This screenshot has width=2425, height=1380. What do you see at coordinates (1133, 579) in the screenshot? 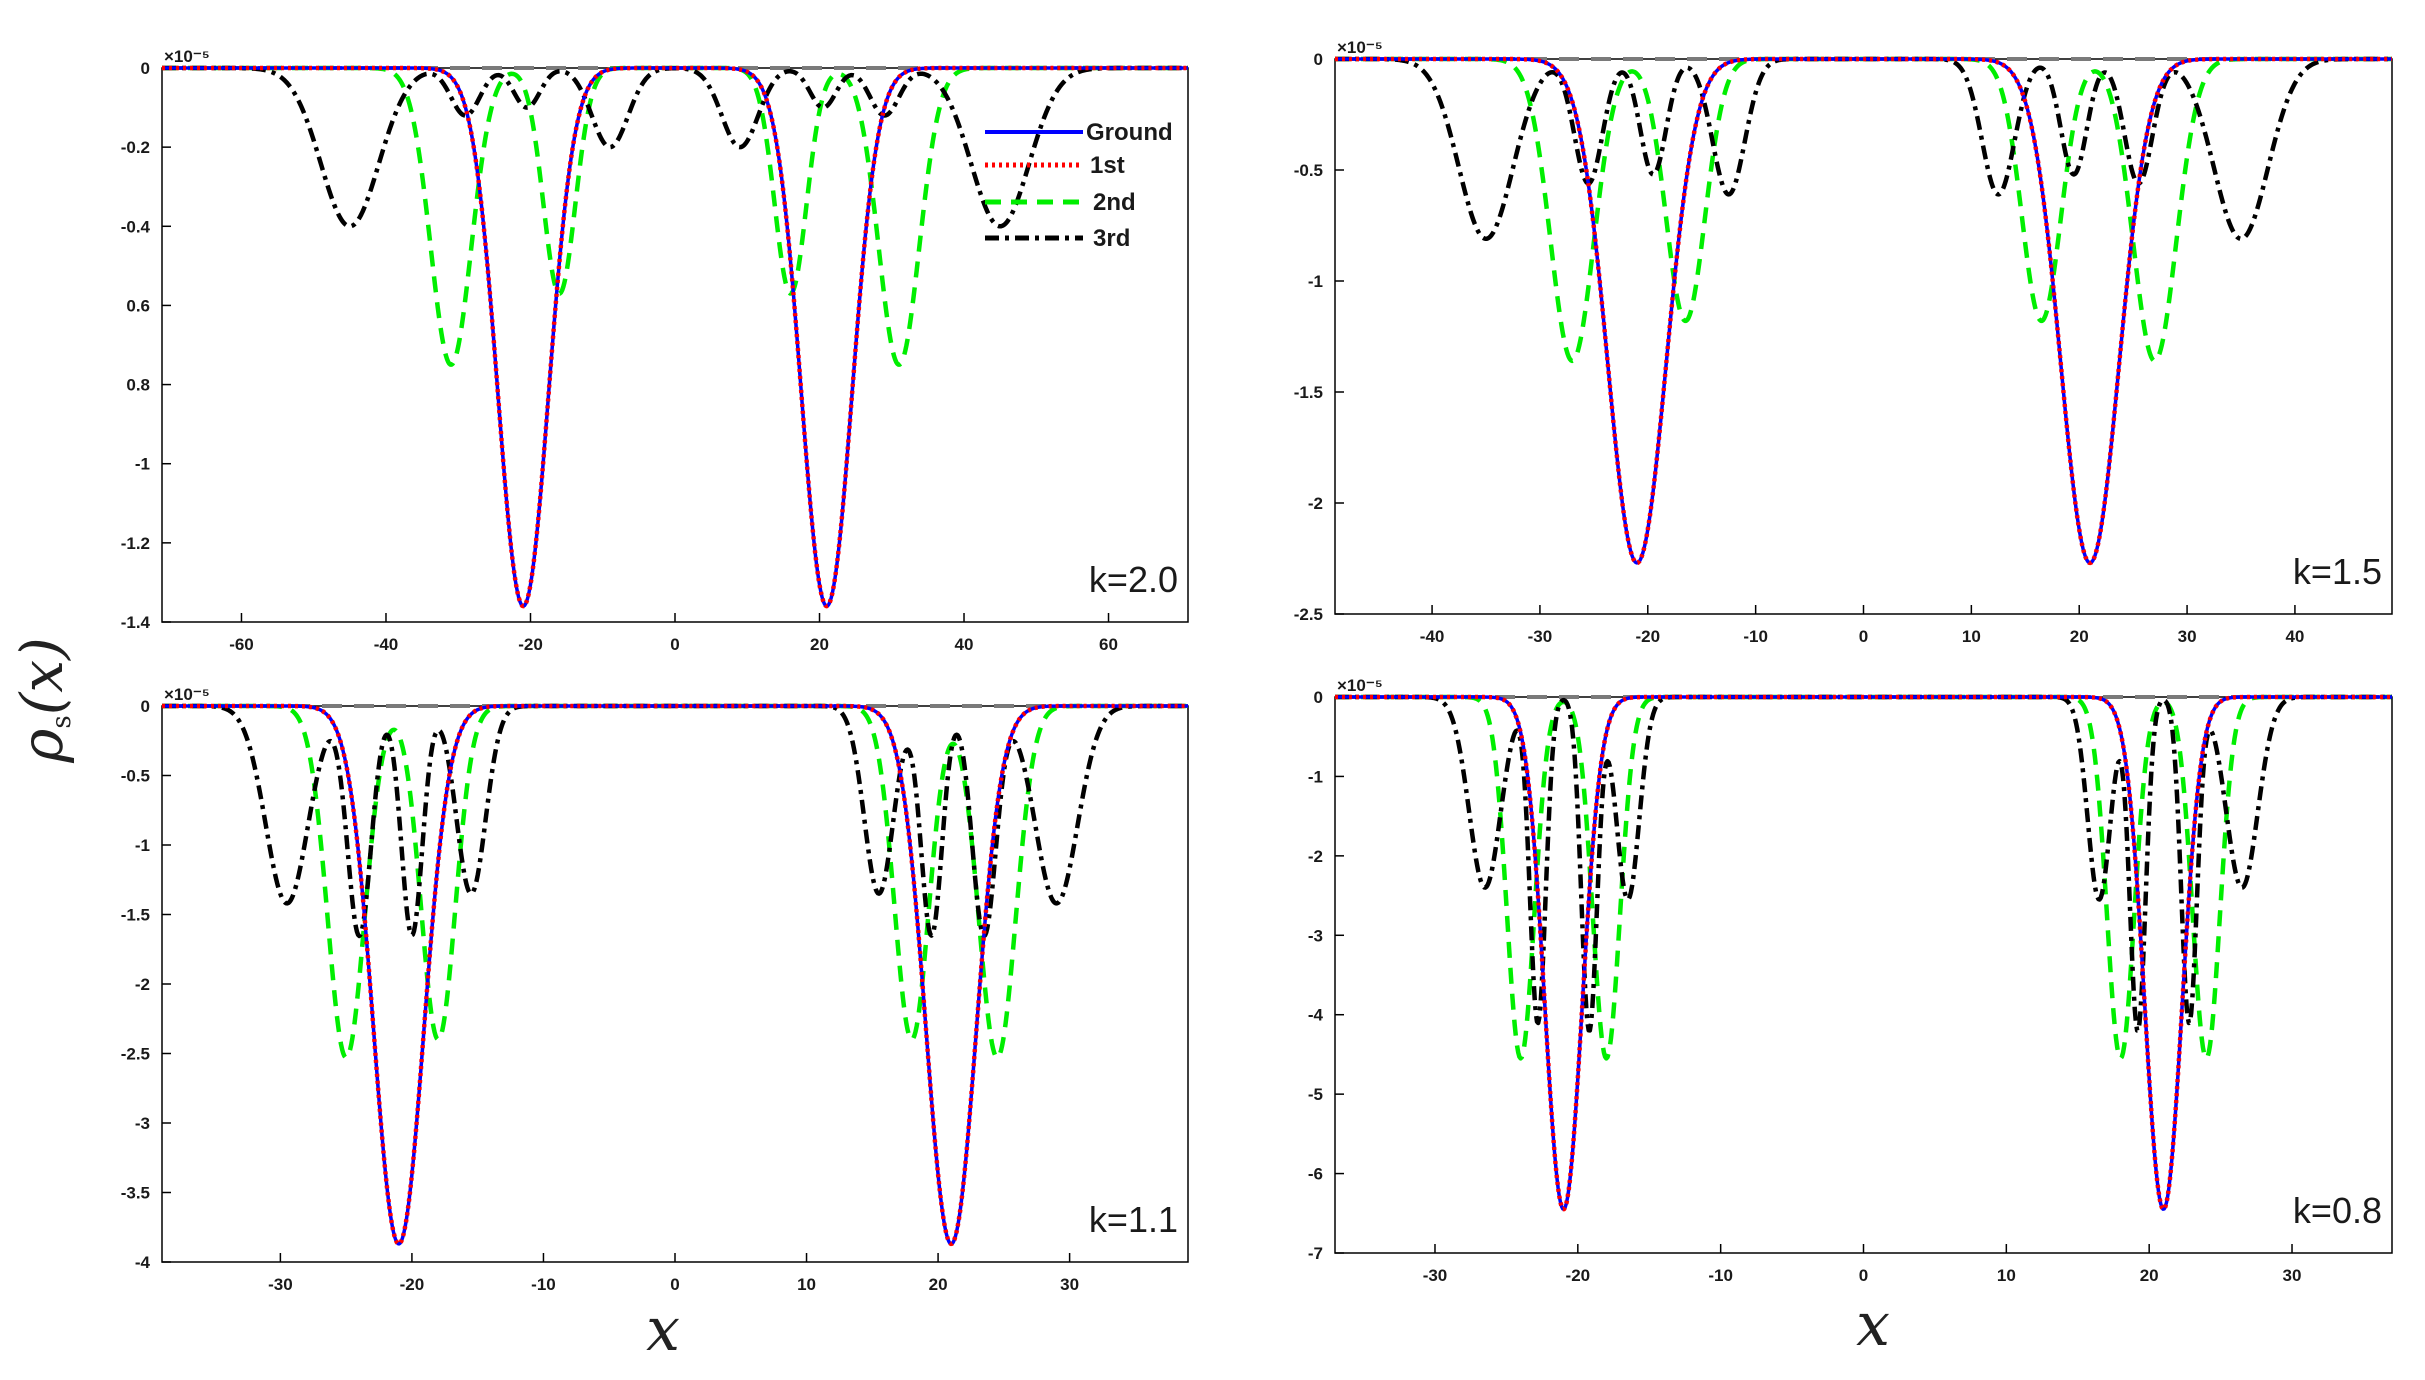
I see `k-annotation: k=2.0` at bounding box center [1133, 579].